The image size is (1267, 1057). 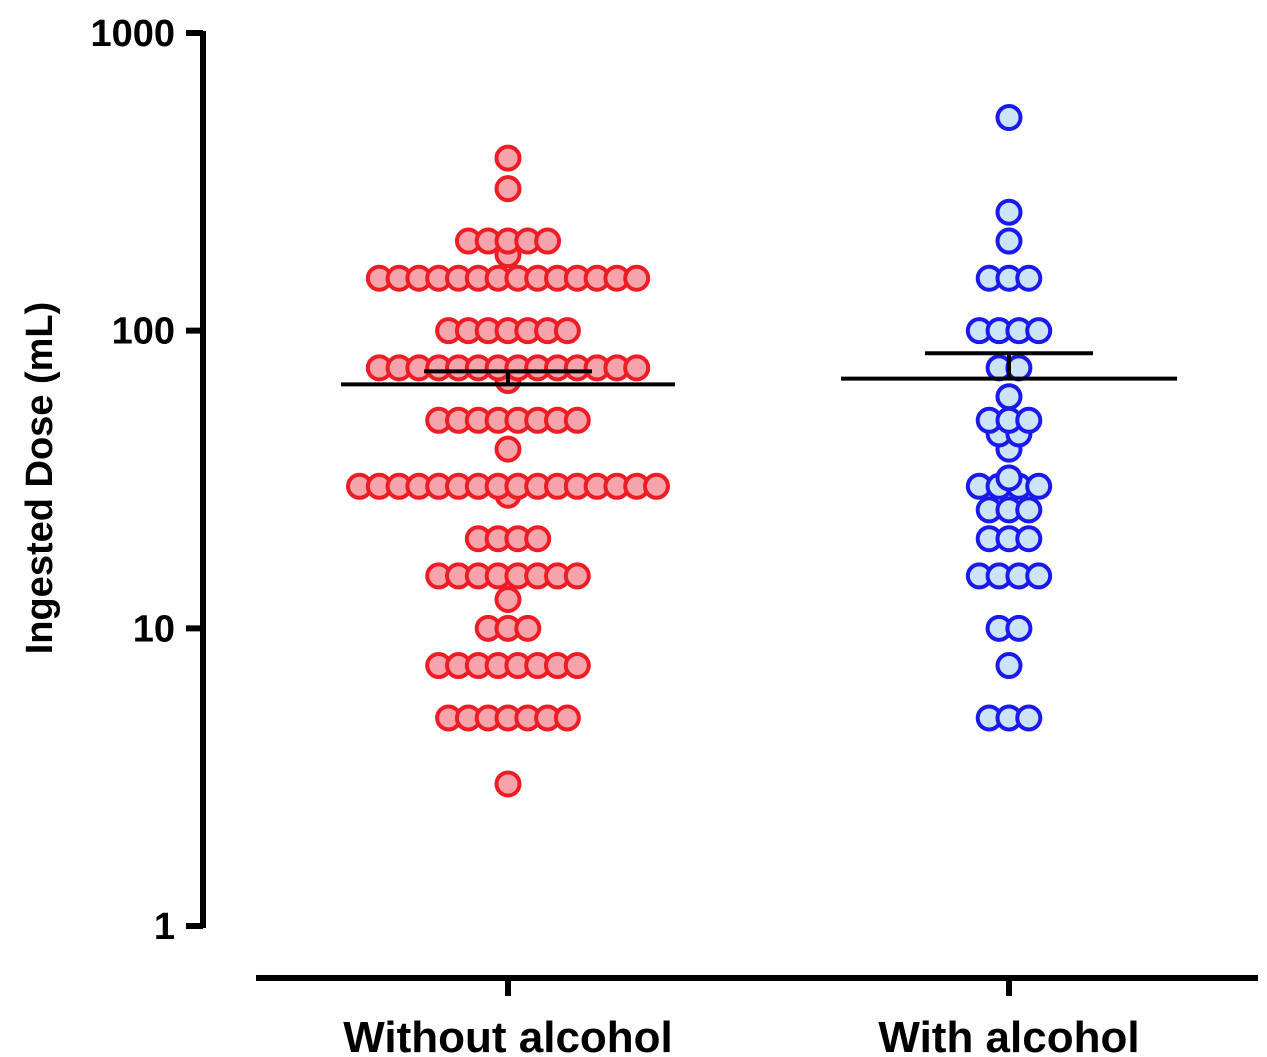 I want to click on y-tick-label-0: 1, so click(x=164, y=927).